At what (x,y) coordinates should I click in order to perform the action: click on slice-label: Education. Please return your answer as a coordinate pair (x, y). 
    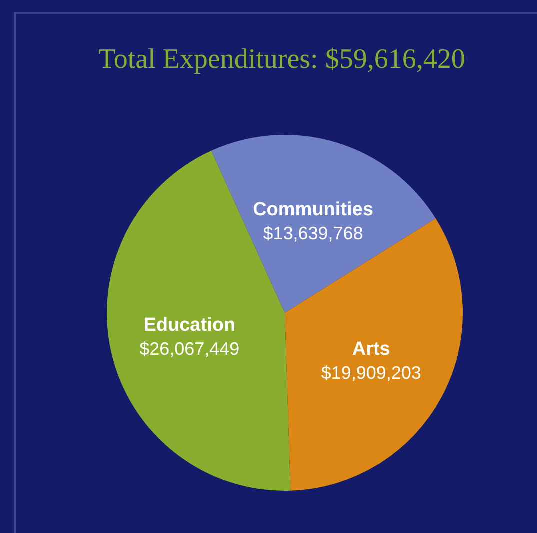
    Looking at the image, I should click on (190, 325).